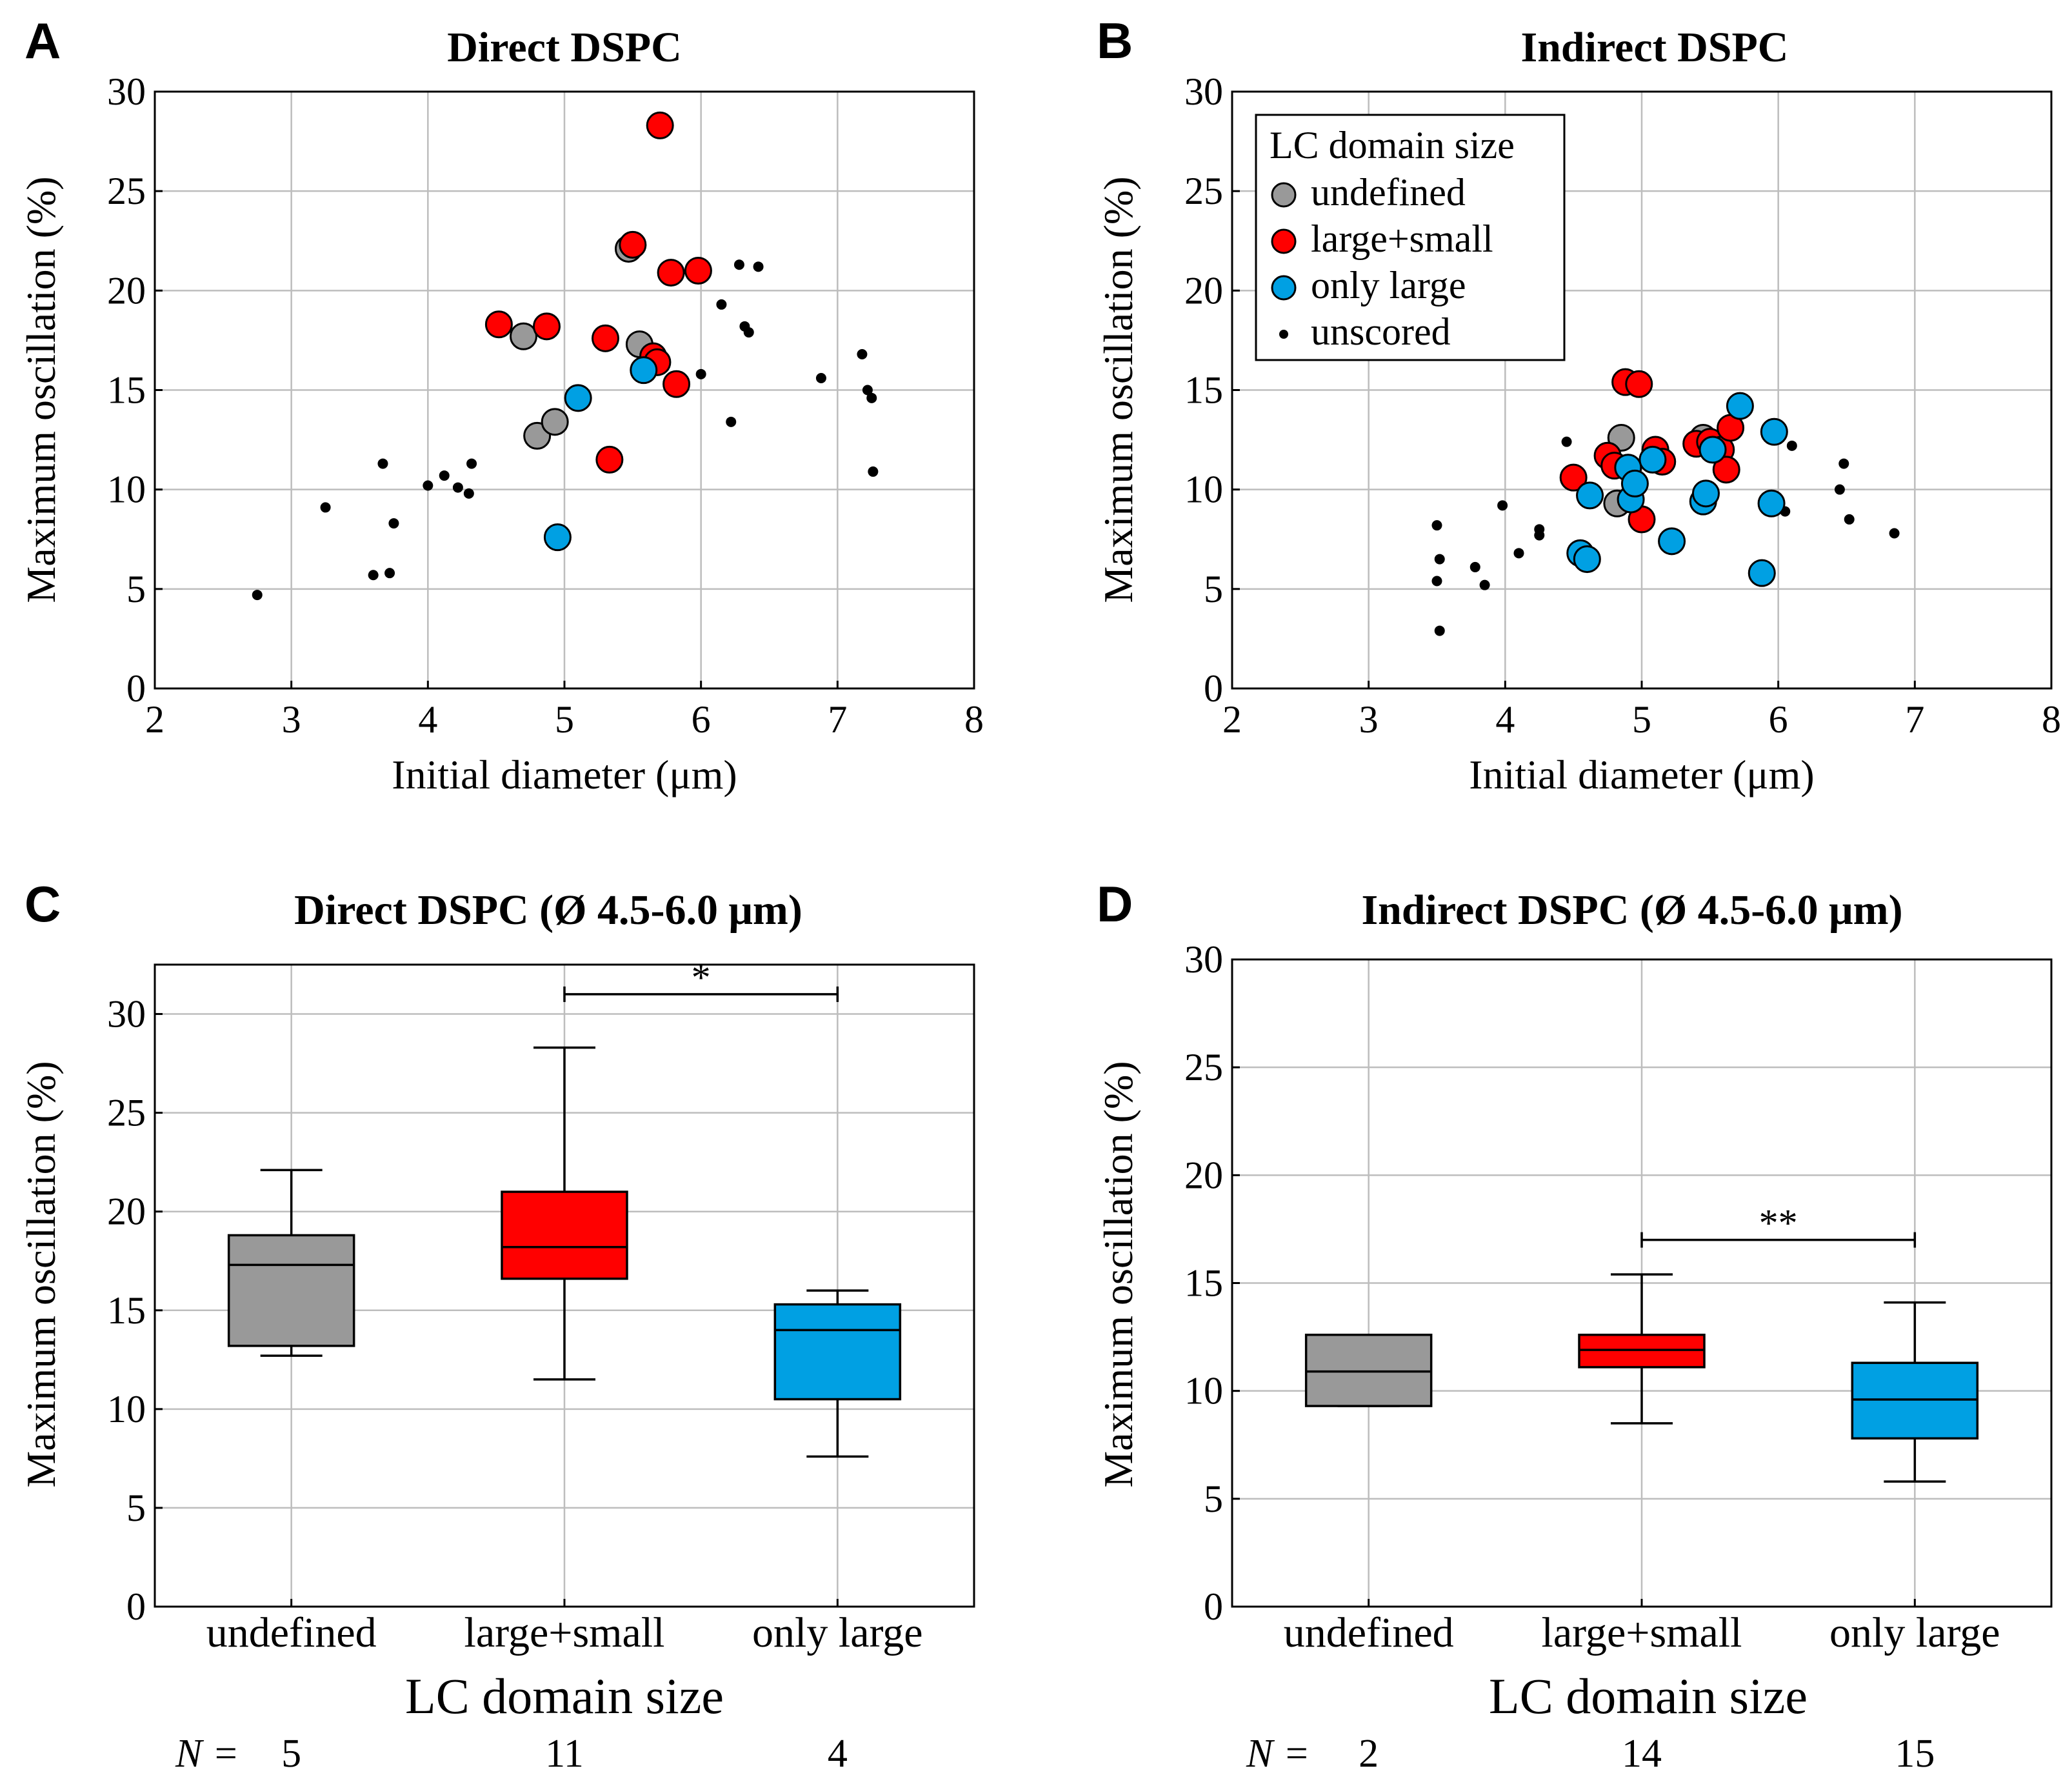 This screenshot has width=2072, height=1786. What do you see at coordinates (1203, 1175) in the screenshot?
I see `panel-d-ytick-label: 20` at bounding box center [1203, 1175].